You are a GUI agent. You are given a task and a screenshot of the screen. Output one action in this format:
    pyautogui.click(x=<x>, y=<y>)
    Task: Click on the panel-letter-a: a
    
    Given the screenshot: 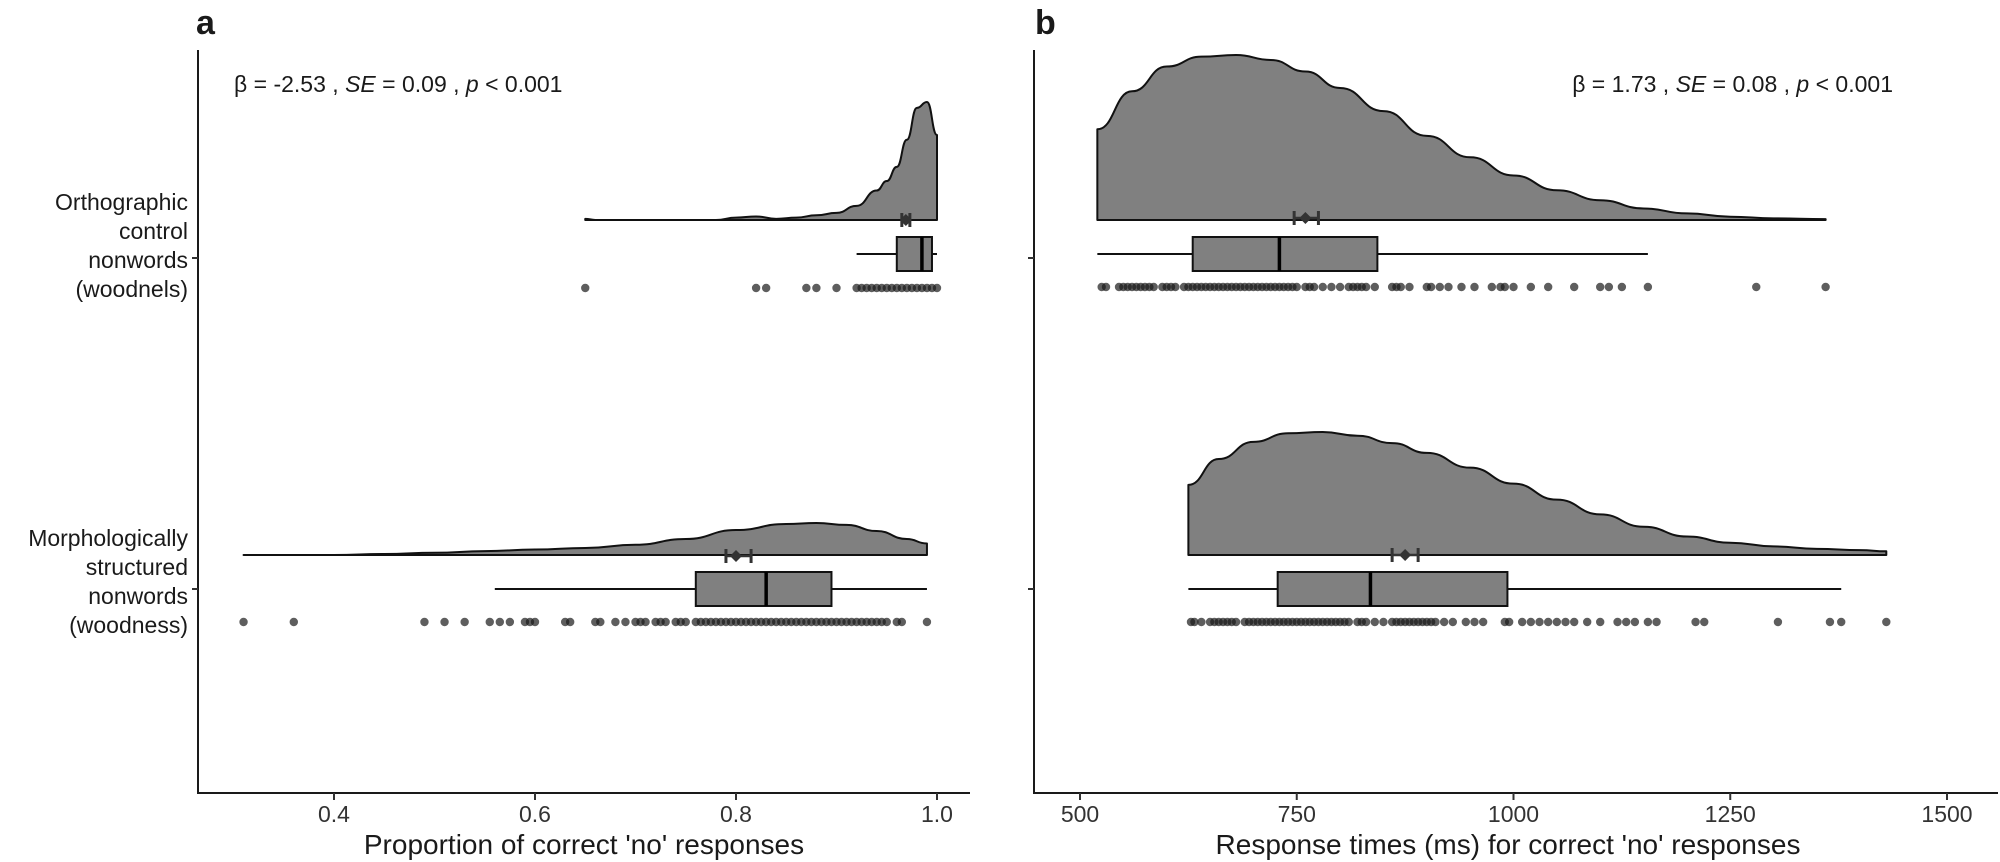 What is the action you would take?
    pyautogui.click(x=206, y=23)
    